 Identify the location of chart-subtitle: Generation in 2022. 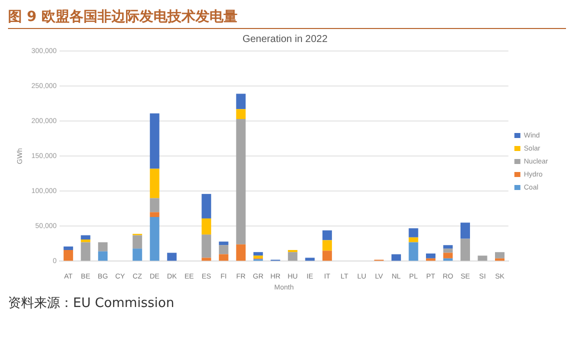
(285, 39).